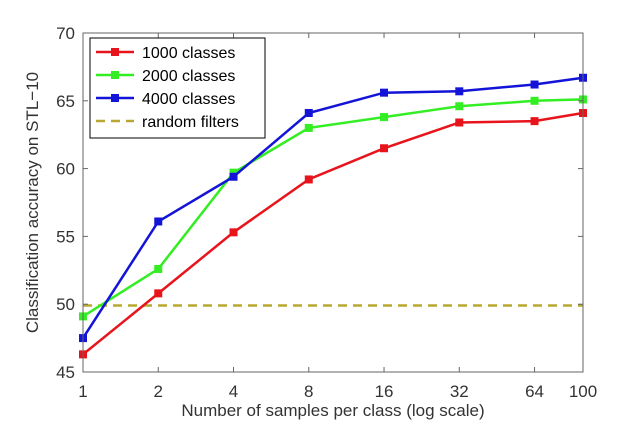 The height and width of the screenshot is (433, 642). Describe the element at coordinates (188, 53) in the screenshot. I see `legend-label-1000-classes: 1000 classes` at that location.